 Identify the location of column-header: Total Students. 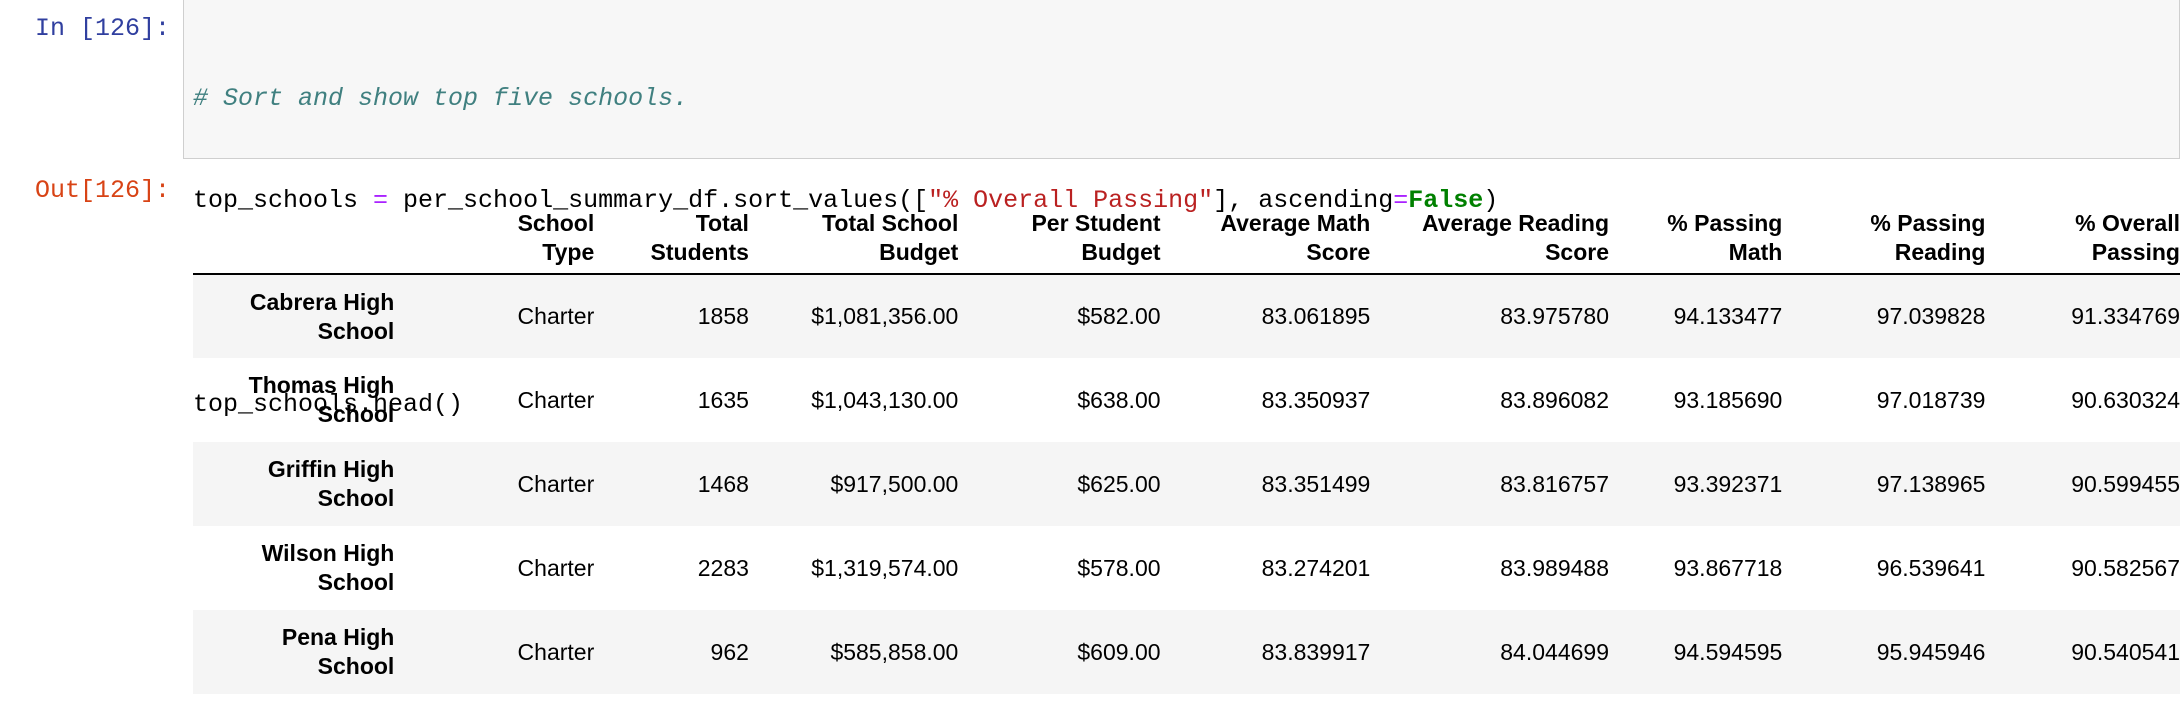
(671, 237).